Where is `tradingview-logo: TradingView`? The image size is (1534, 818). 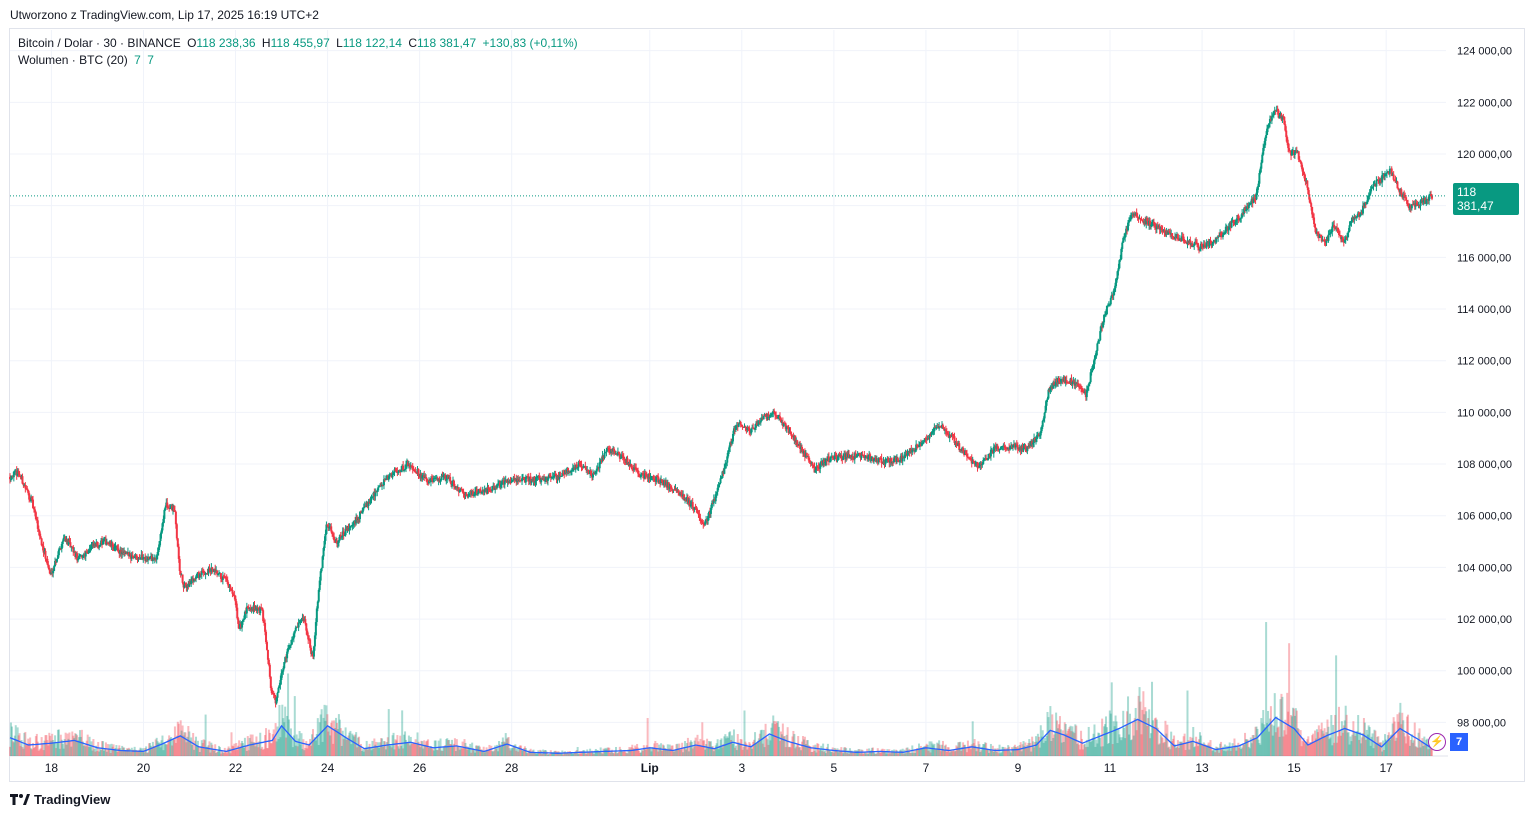
tradingview-logo: TradingView is located at coordinates (60, 799).